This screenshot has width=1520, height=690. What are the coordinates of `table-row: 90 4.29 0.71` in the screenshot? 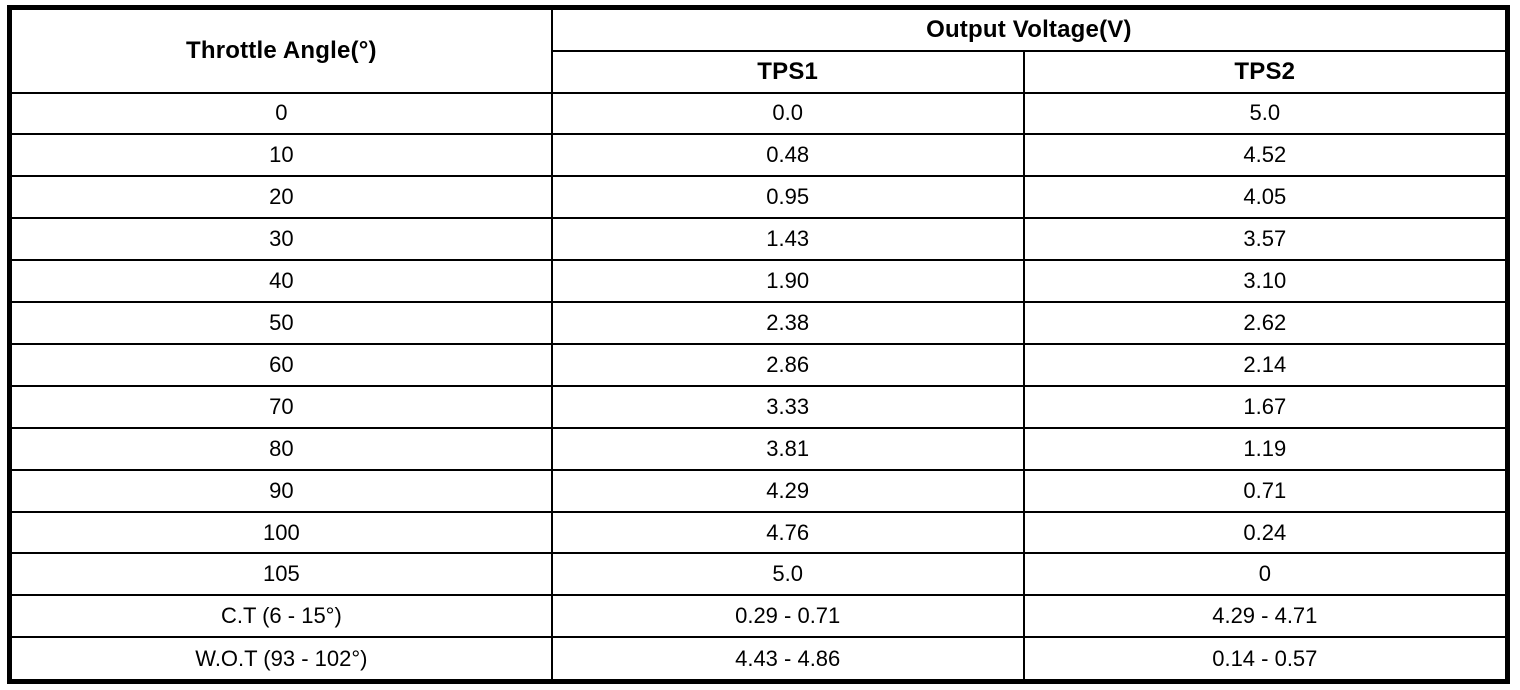 It's located at (758, 490).